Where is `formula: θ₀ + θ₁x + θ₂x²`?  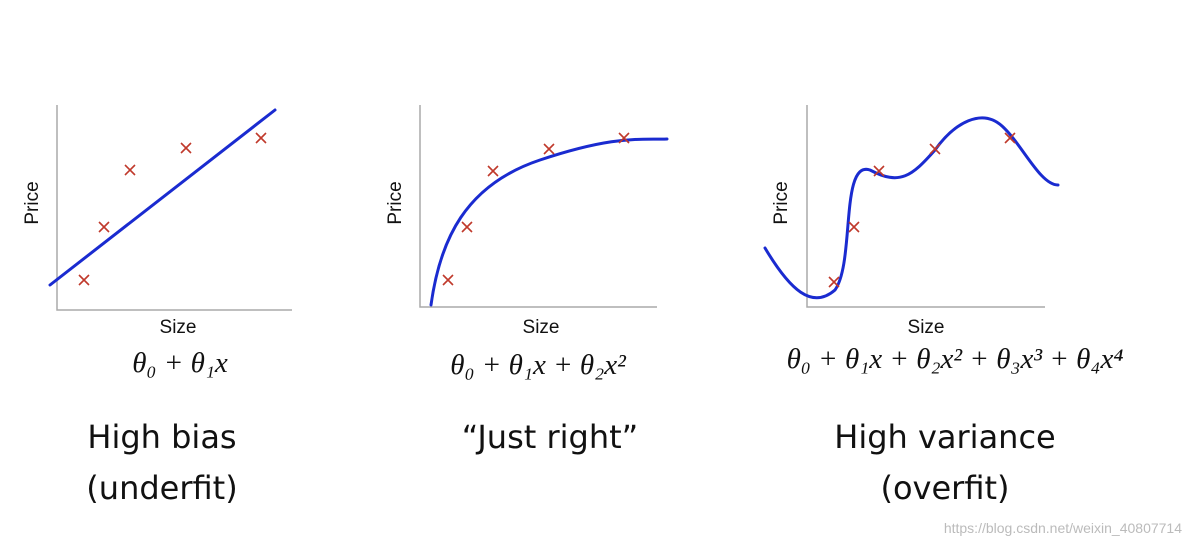
formula: θ₀ + θ₁x + θ₂x² is located at coordinates (538, 365).